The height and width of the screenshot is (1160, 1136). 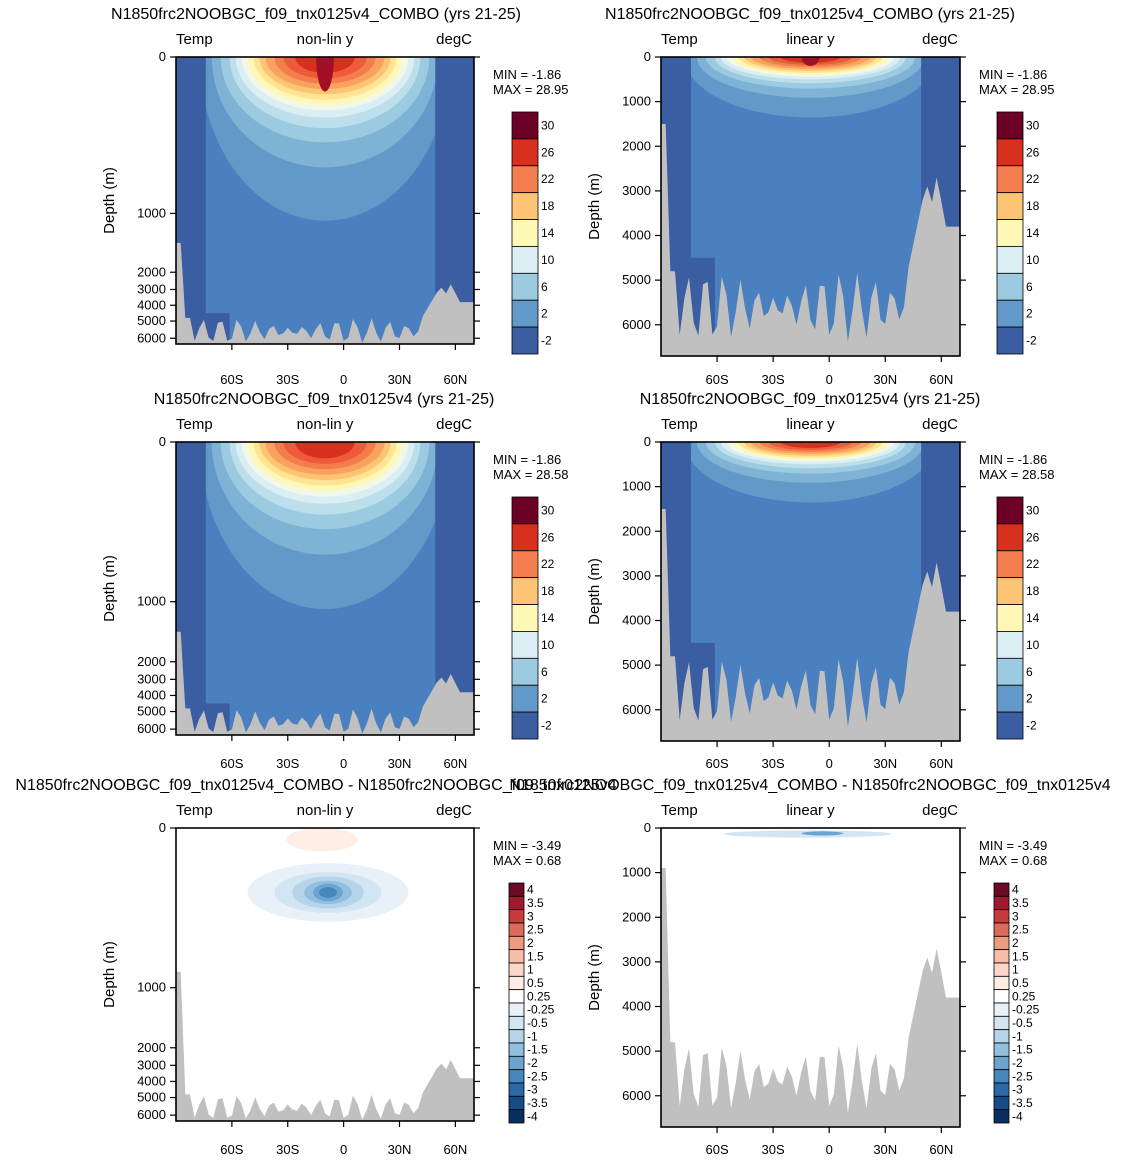 I want to click on units-label: degC, so click(x=940, y=39).